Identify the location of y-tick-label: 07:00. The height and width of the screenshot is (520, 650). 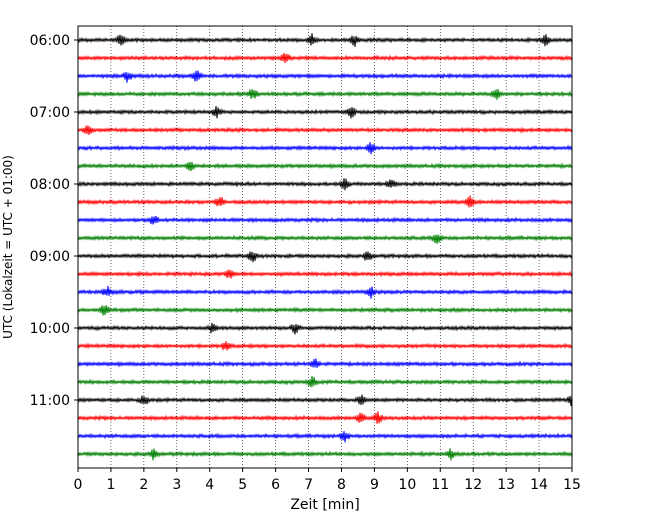
(50, 113).